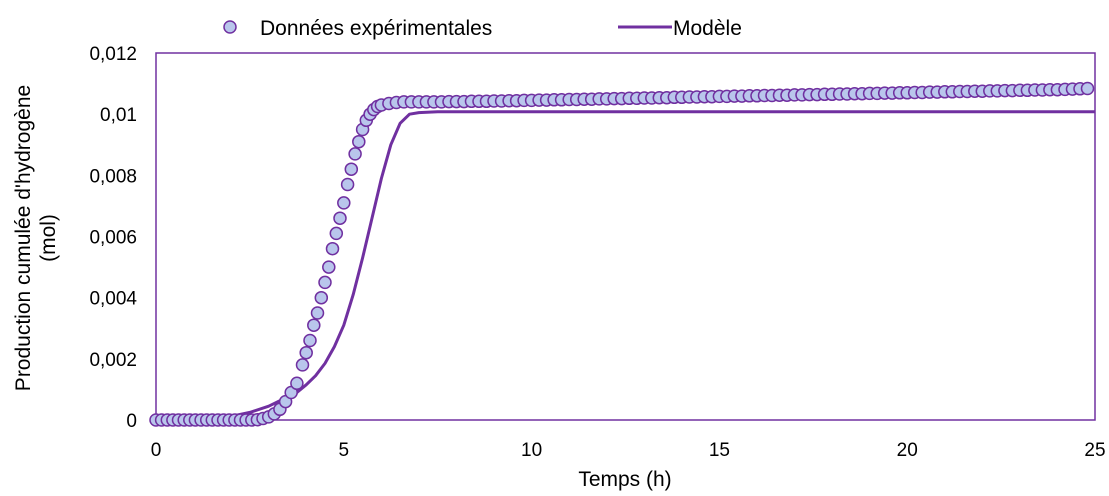  What do you see at coordinates (531, 450) in the screenshot?
I see `x-tick-label: 10` at bounding box center [531, 450].